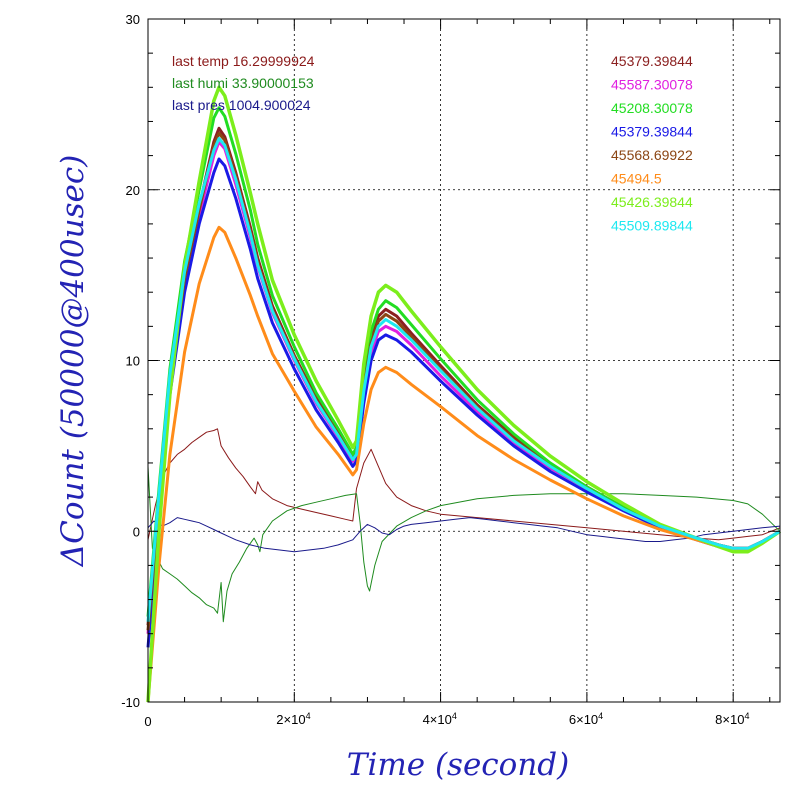 The image size is (797, 797). Describe the element at coordinates (652, 155) in the screenshot. I see `series-legend-entry-4: 45568.69922` at that location.